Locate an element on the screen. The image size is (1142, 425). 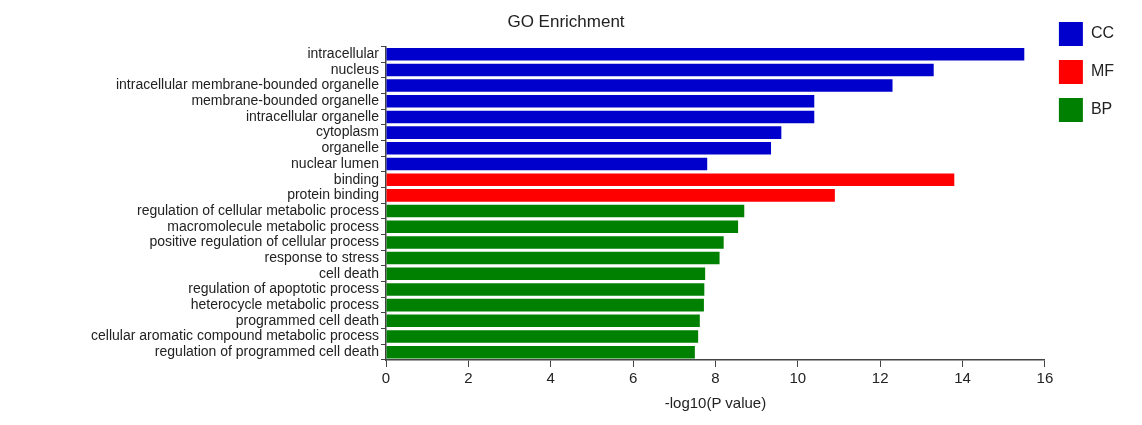
y-tick-label: cytoplasm is located at coordinates (347, 131).